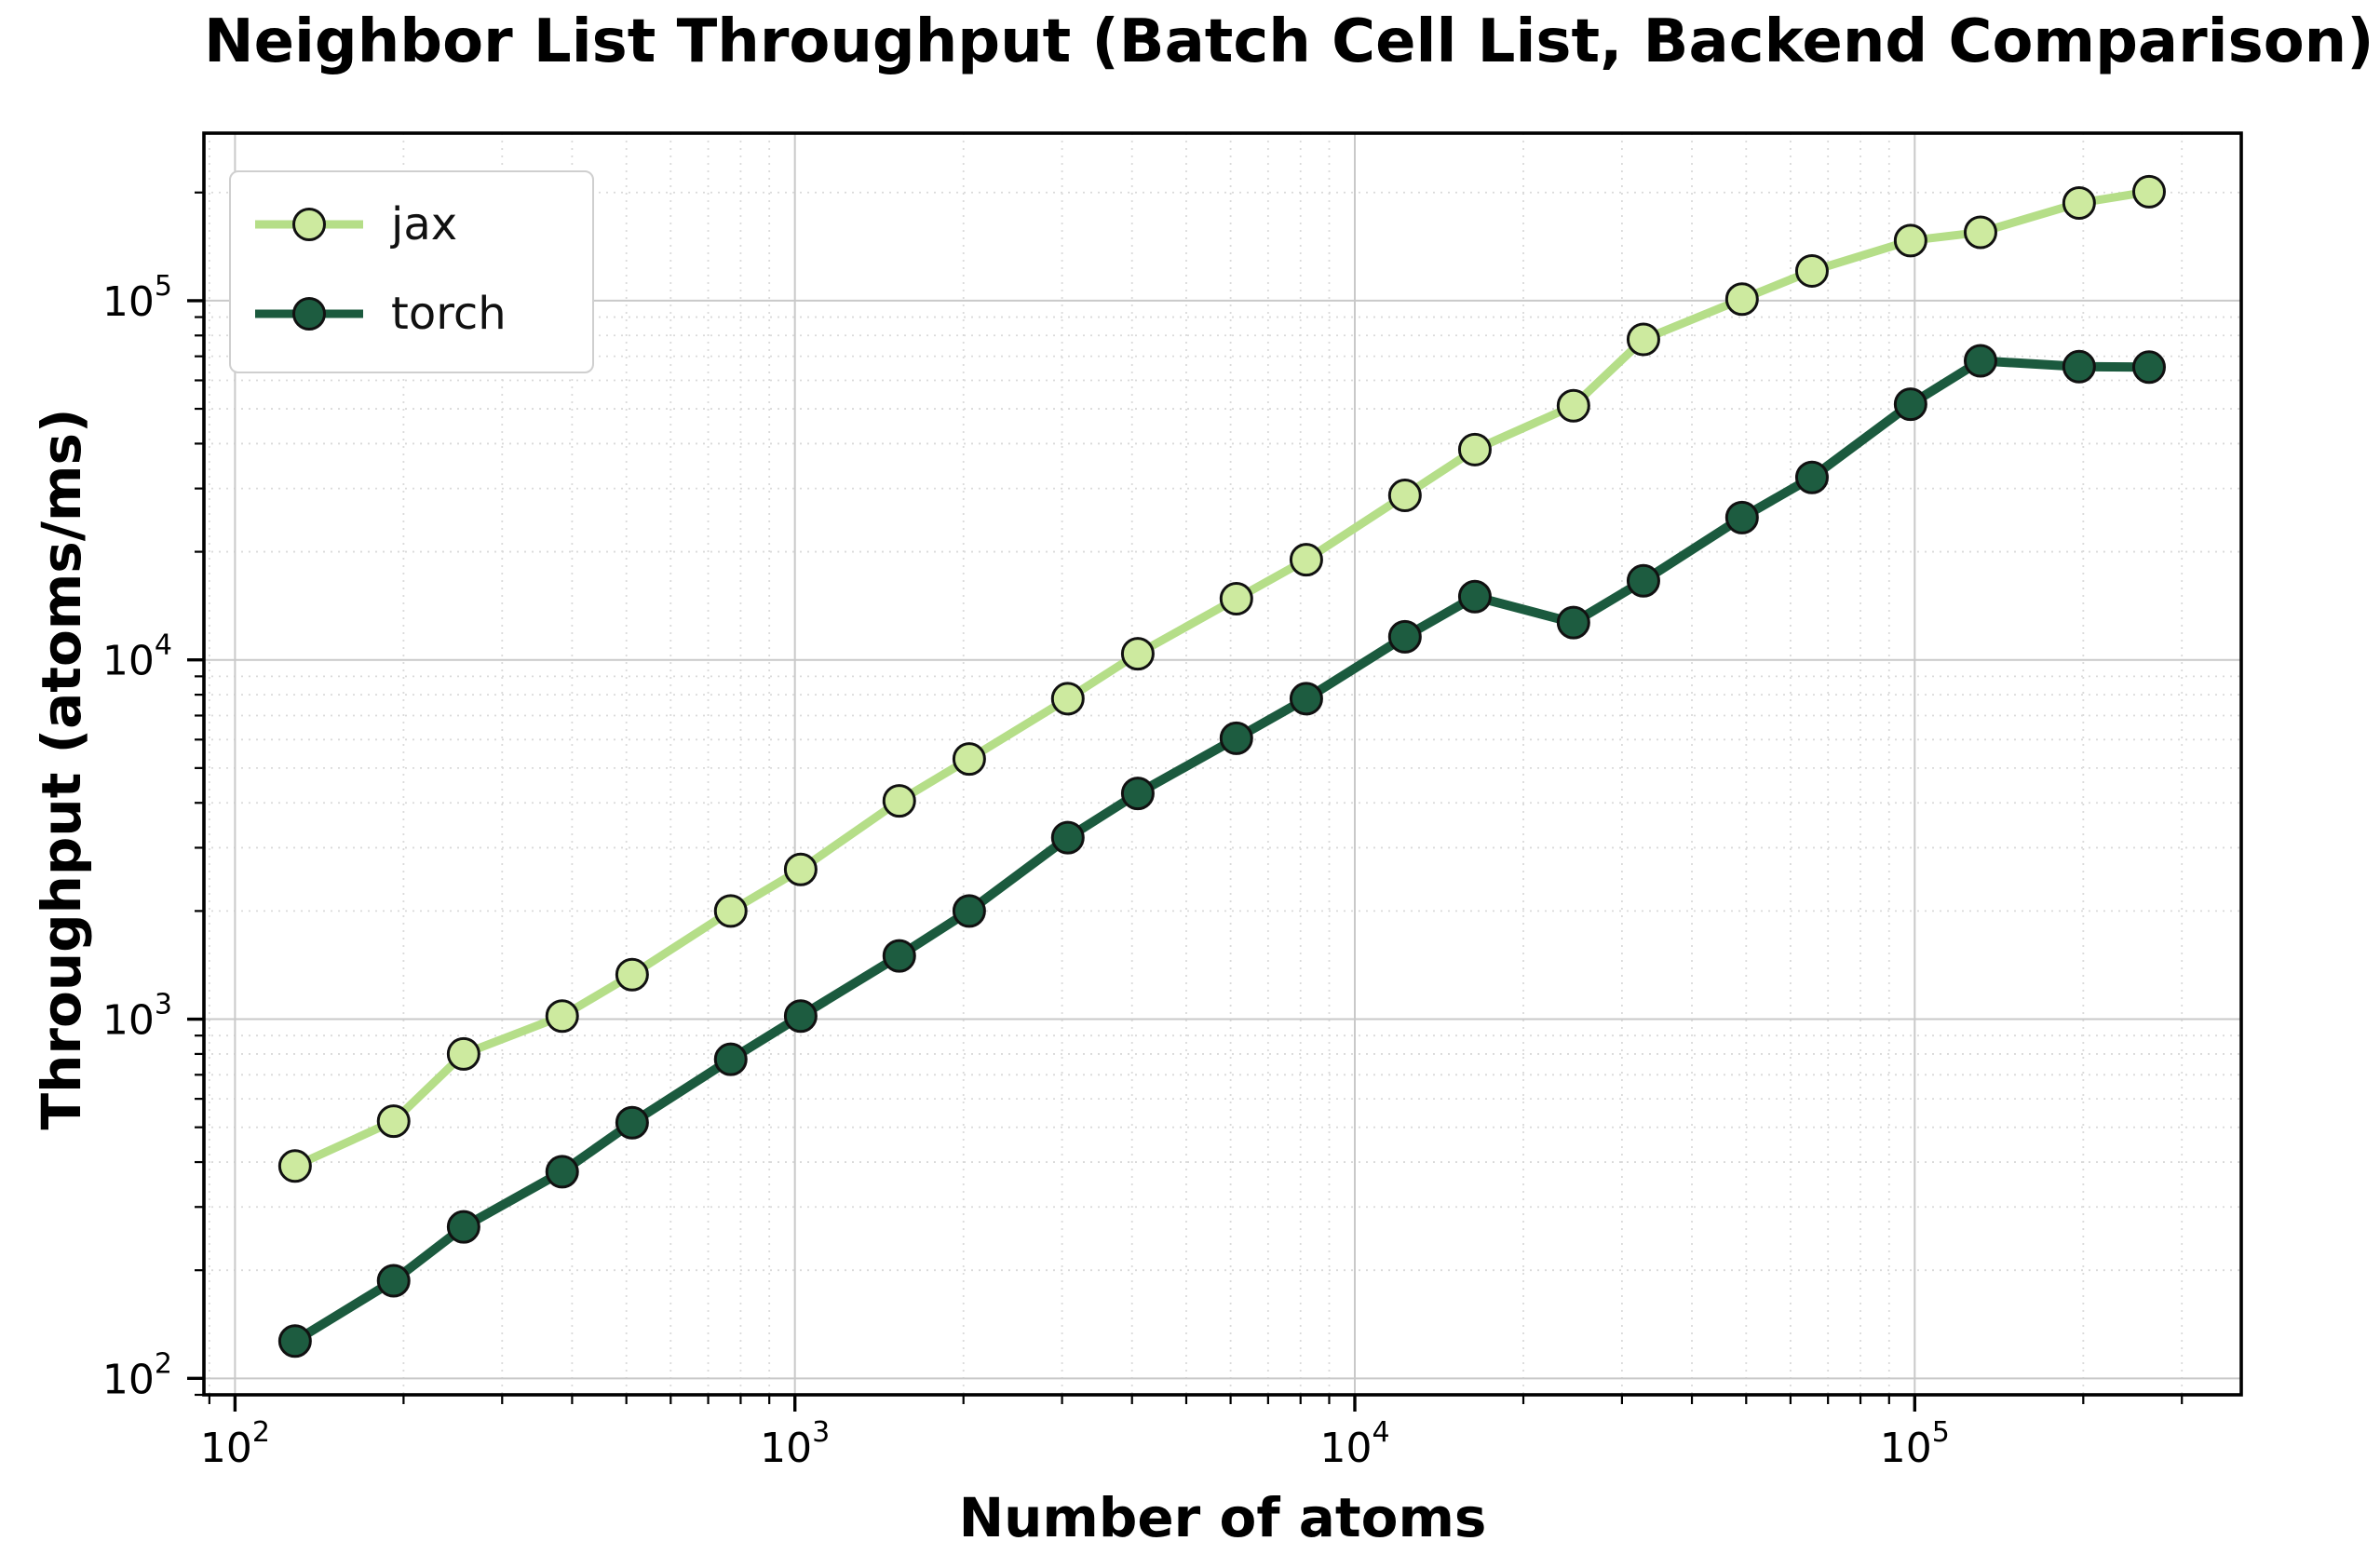 This screenshot has height=1568, width=2380. Describe the element at coordinates (379, 314) in the screenshot. I see `legend-item-torch: torch` at that location.